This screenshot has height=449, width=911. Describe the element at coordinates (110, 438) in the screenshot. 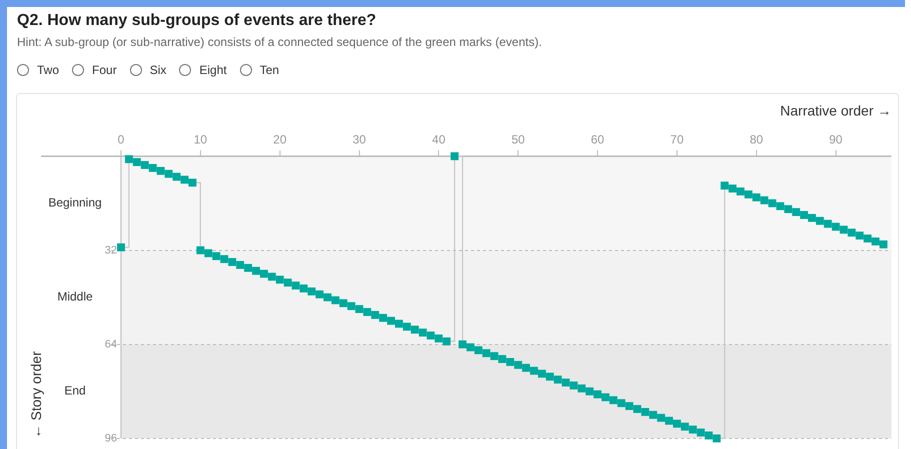

I see `y-tick-label: 96` at that location.